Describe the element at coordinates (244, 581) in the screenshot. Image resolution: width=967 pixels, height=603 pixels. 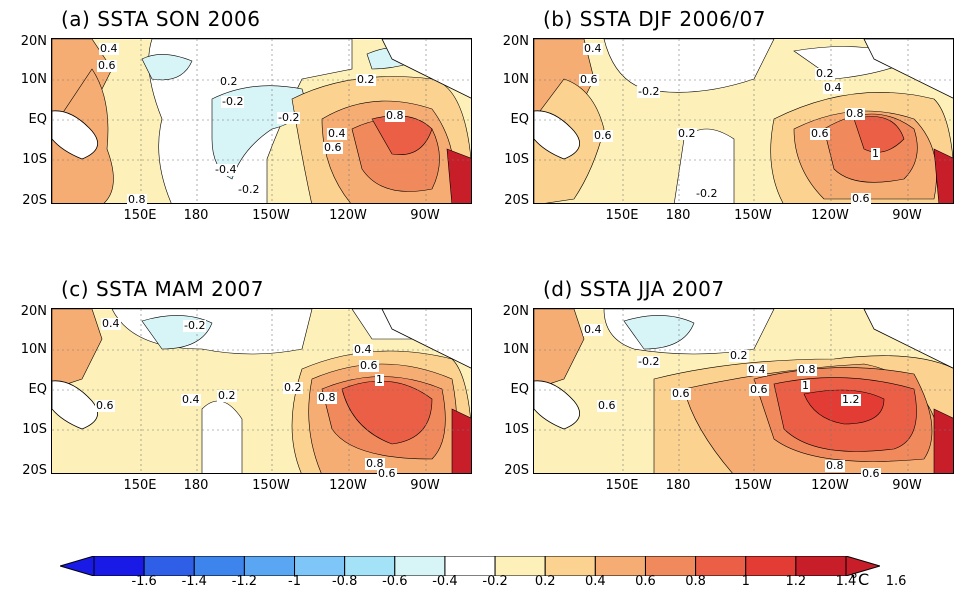
I see `colorbar-tick-label: -1.2` at that location.